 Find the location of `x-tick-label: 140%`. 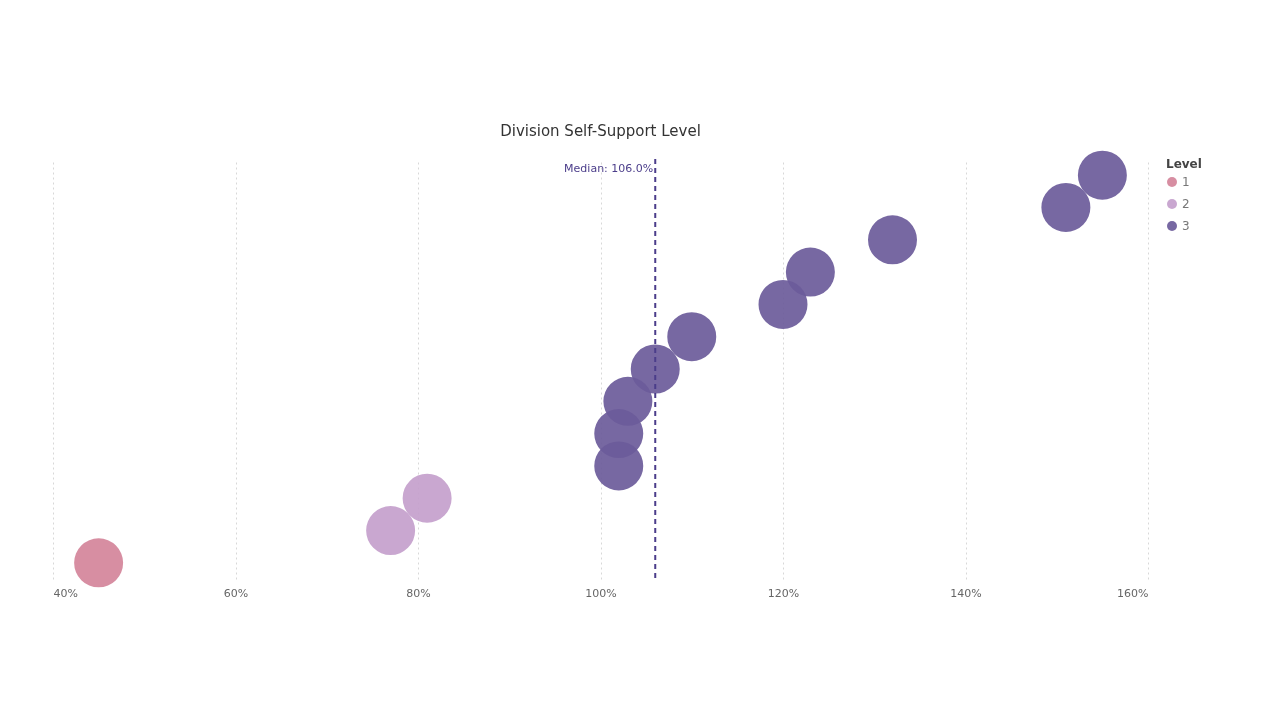

x-tick-label: 140% is located at coordinates (966, 593).